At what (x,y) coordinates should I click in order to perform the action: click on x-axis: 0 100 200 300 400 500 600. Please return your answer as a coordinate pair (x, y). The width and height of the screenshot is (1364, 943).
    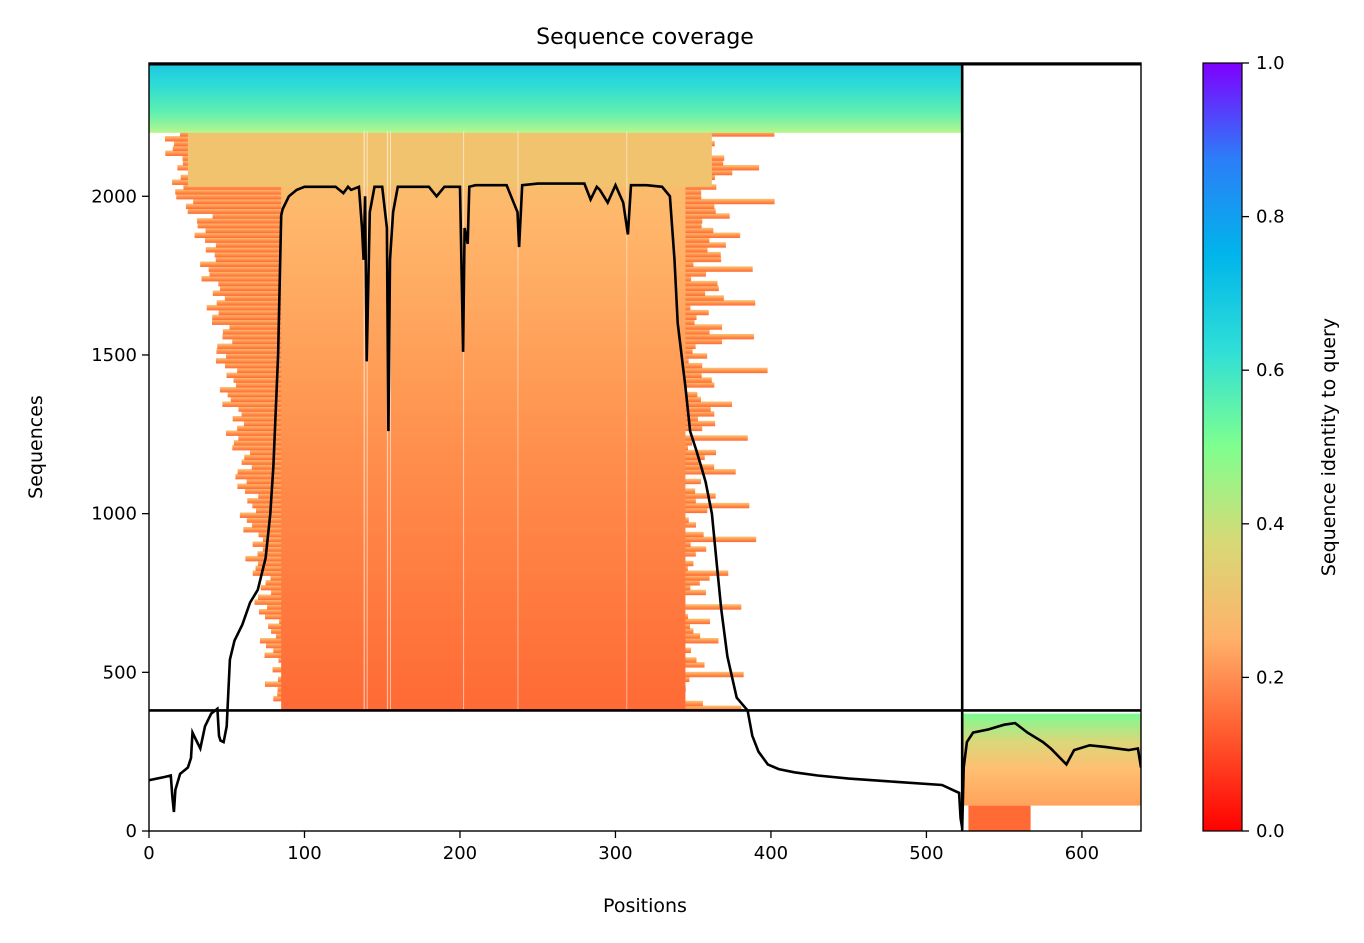
    Looking at the image, I should click on (621, 847).